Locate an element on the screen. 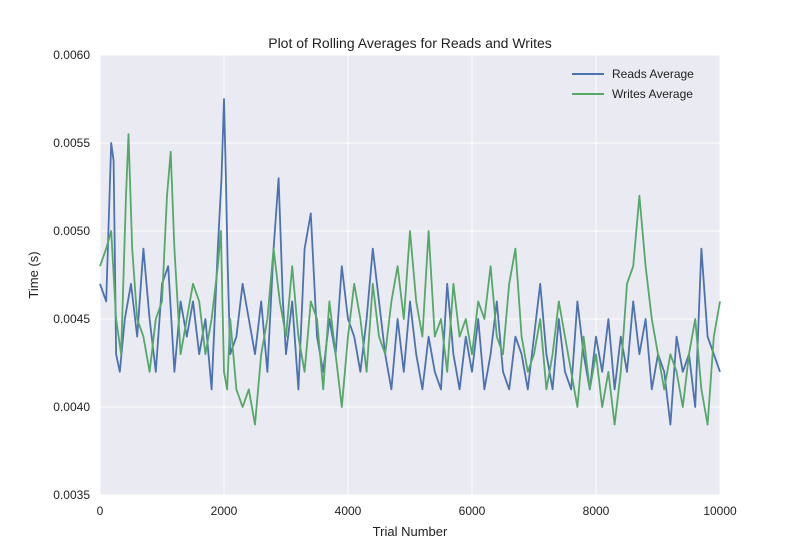 Image resolution: width=800 pixels, height=550 pixels. y-tick-label: 0.0060 is located at coordinates (71, 55).